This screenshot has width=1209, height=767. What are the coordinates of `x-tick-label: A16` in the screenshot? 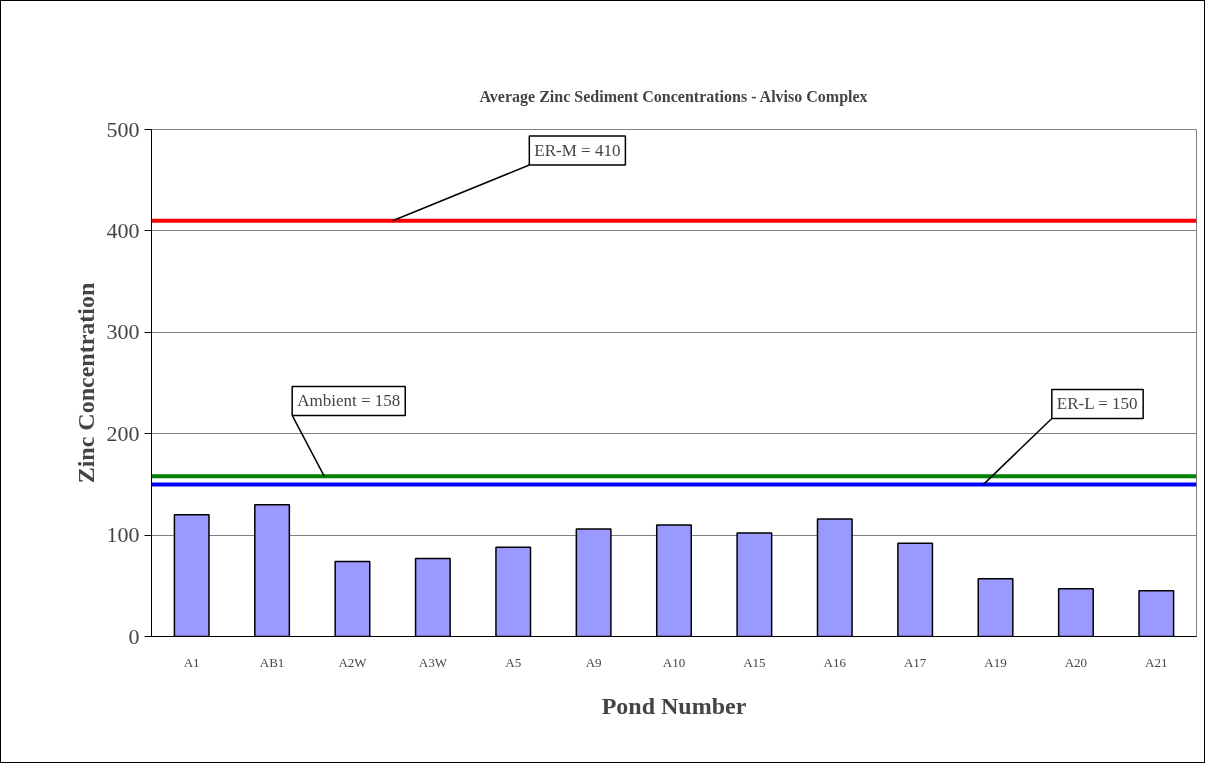 It's located at (835, 662).